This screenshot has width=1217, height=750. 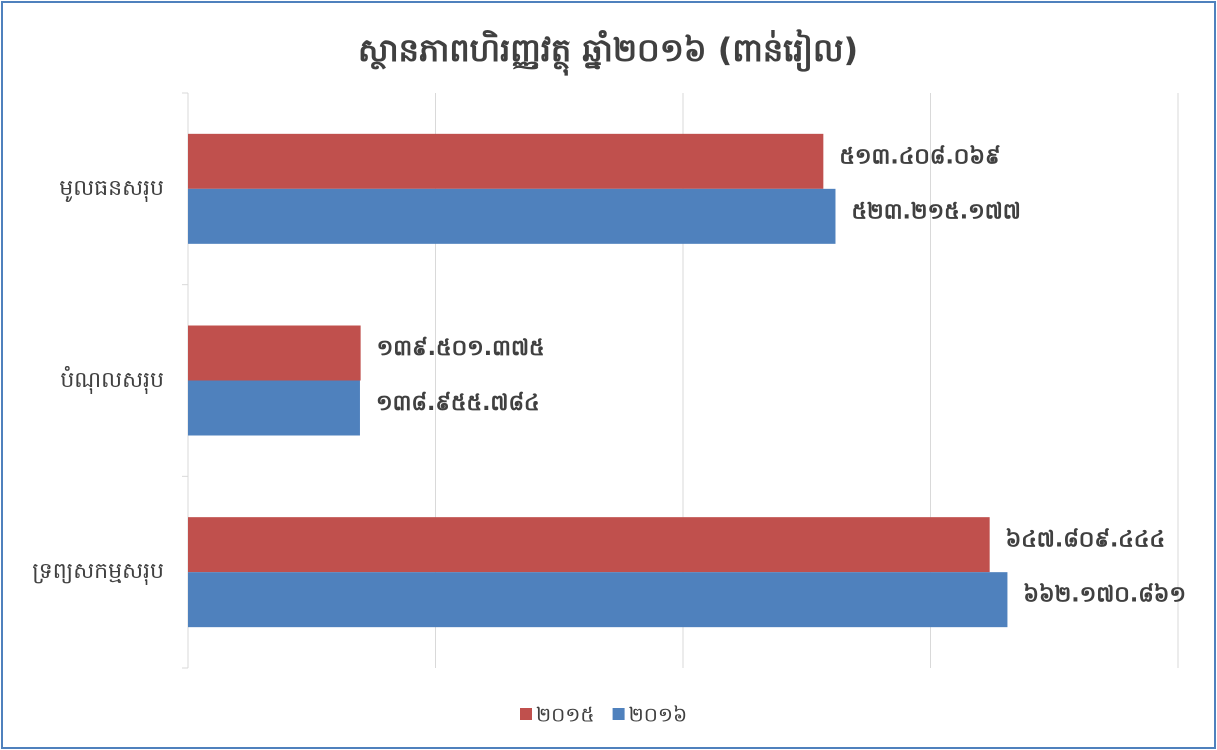 What do you see at coordinates (1104, 595) in the screenshot?
I see `data-label: ៦៦២.១៧០.៨៦១` at bounding box center [1104, 595].